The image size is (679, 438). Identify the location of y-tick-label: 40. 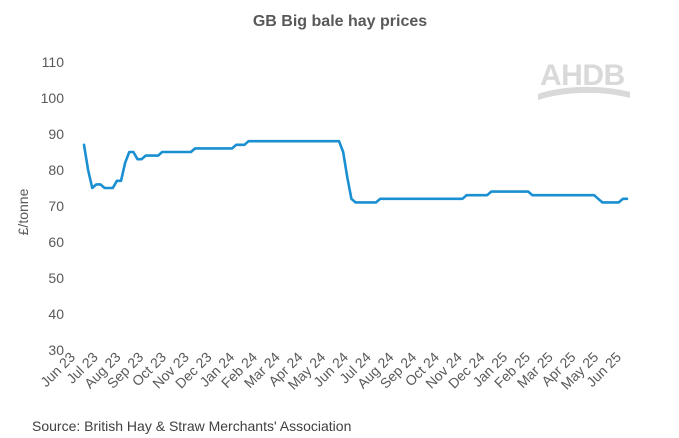
(56, 314).